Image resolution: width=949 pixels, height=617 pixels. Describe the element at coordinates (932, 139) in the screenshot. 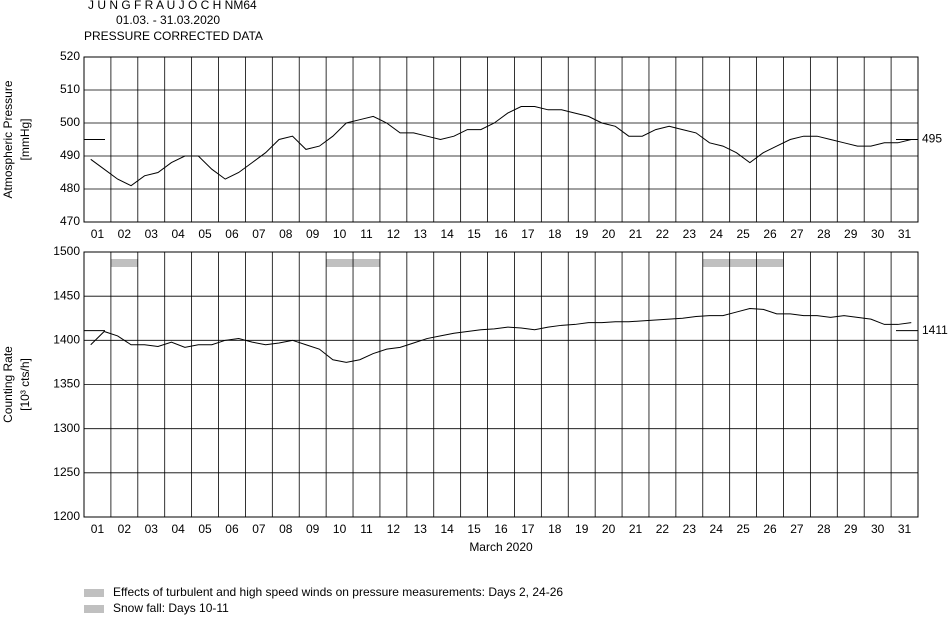

I see `reference-label: 495` at that location.